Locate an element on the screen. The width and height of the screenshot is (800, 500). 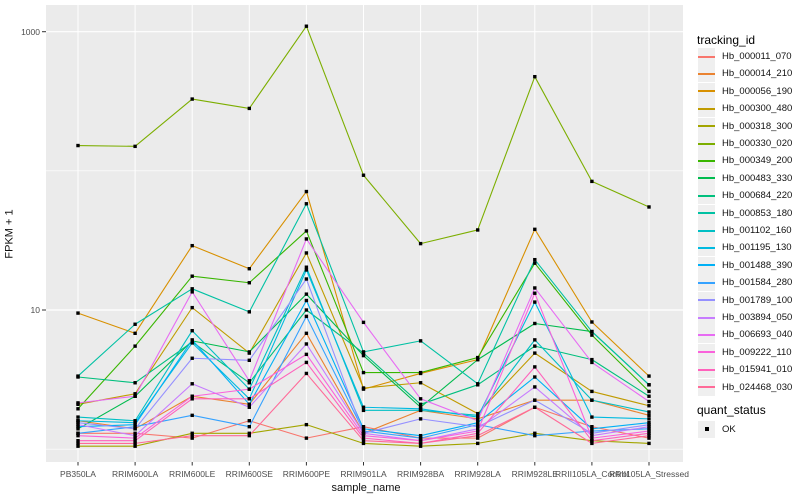
legend-item-label: Hb_015941_010 is located at coordinates (757, 370).